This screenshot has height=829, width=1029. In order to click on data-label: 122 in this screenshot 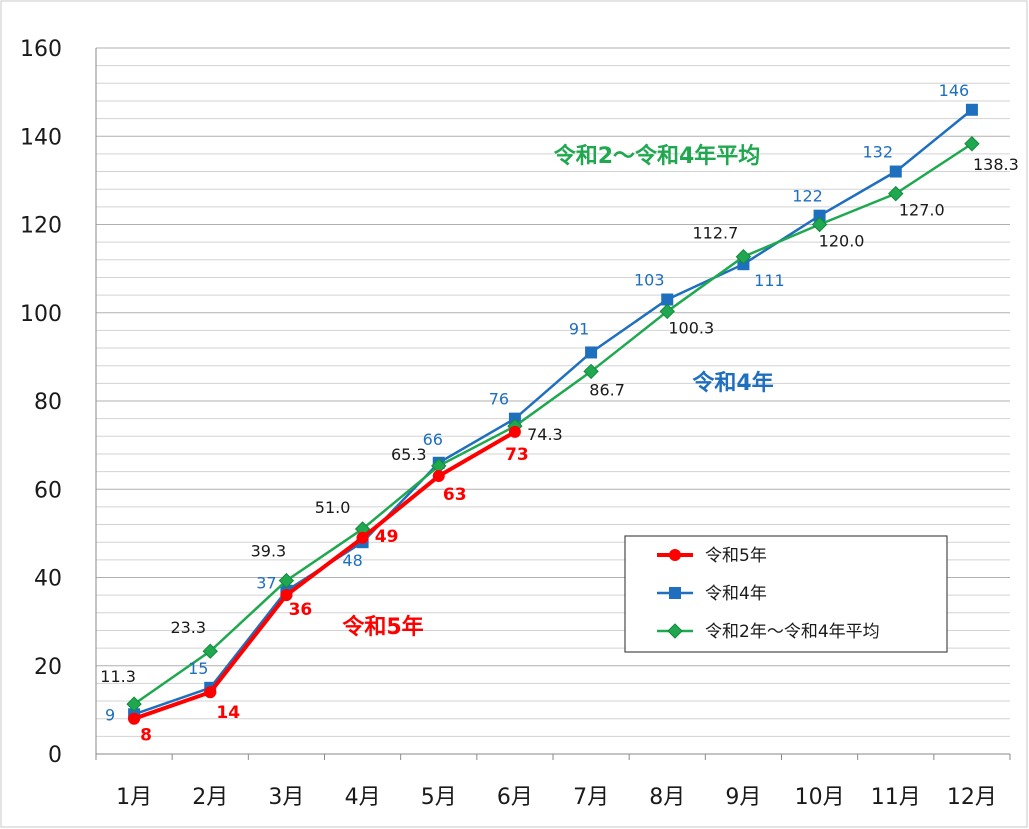, I will do `click(807, 196)`.